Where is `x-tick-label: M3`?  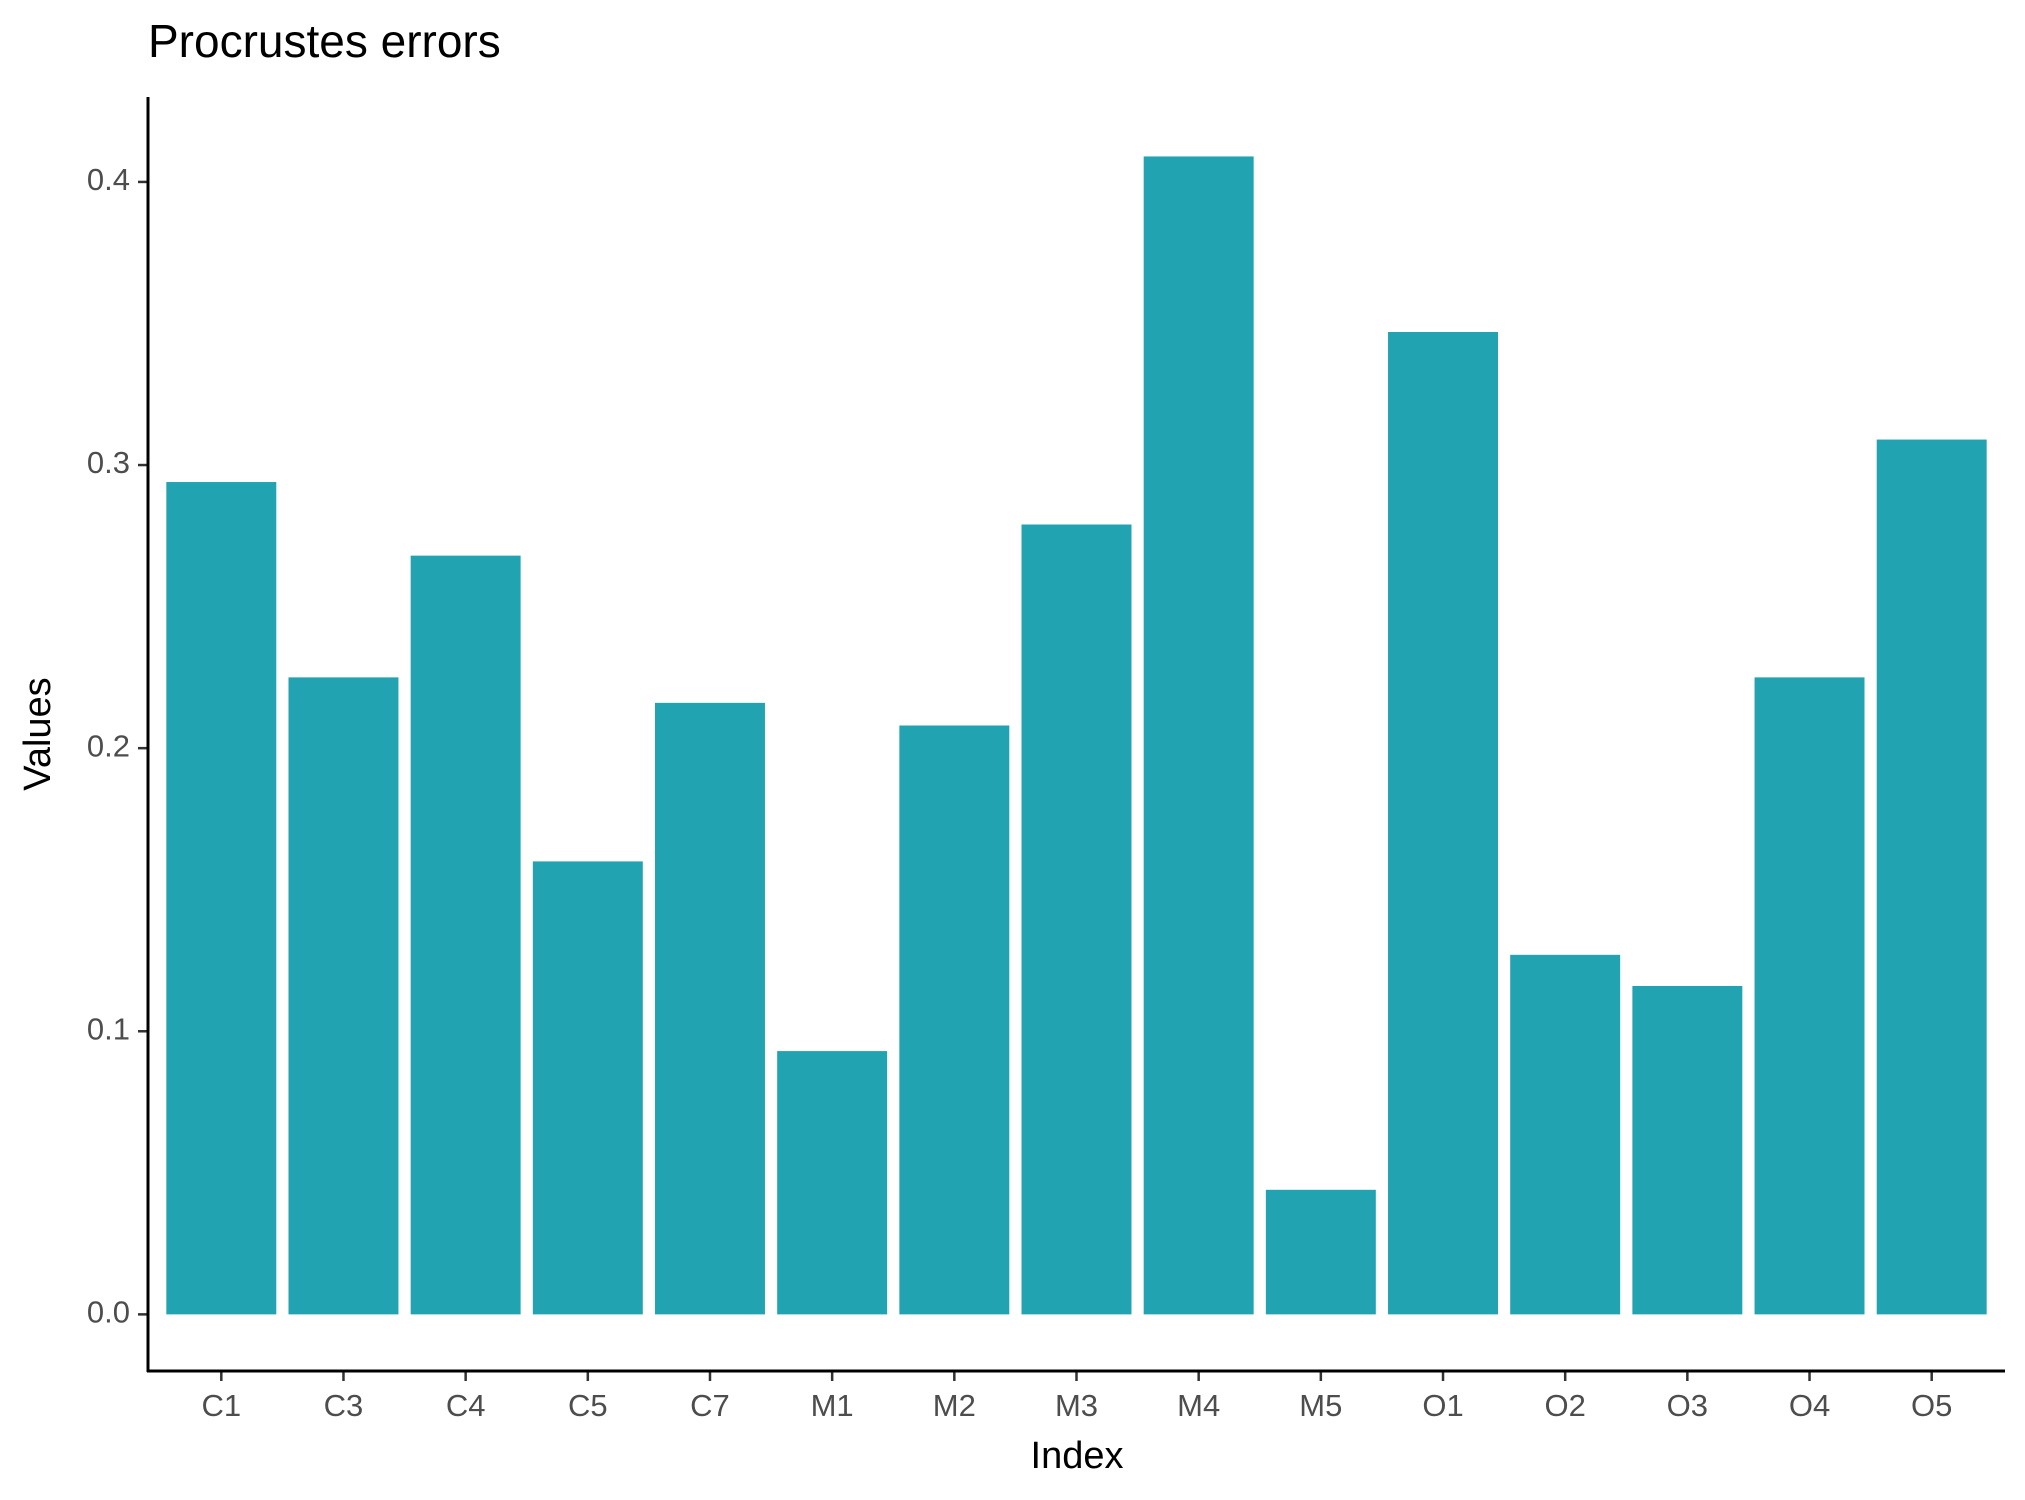
x-tick-label: M3 is located at coordinates (1076, 1405).